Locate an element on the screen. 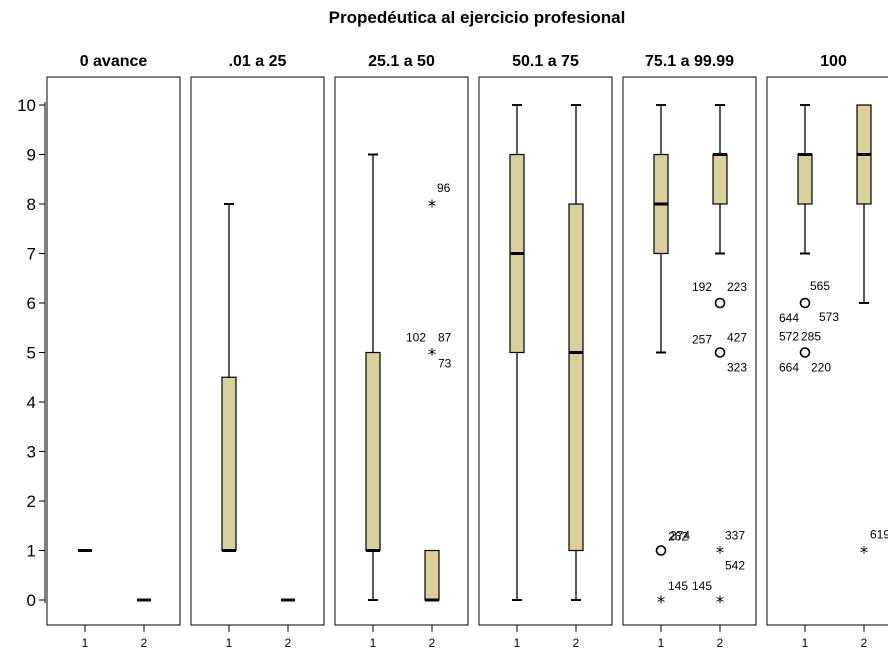 This screenshot has height=661, width=888. y-tick-label: 4 is located at coordinates (31, 402).